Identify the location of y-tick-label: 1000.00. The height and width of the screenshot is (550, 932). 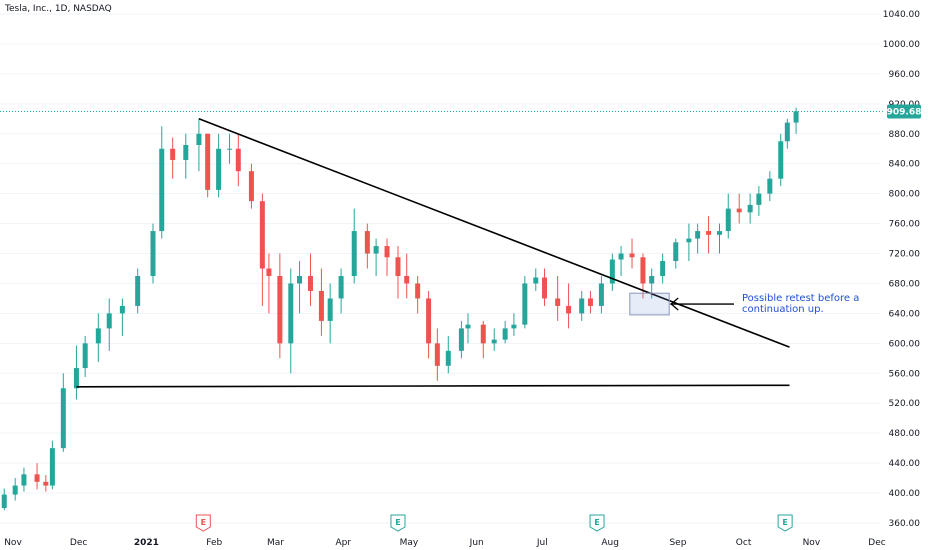
(901, 45).